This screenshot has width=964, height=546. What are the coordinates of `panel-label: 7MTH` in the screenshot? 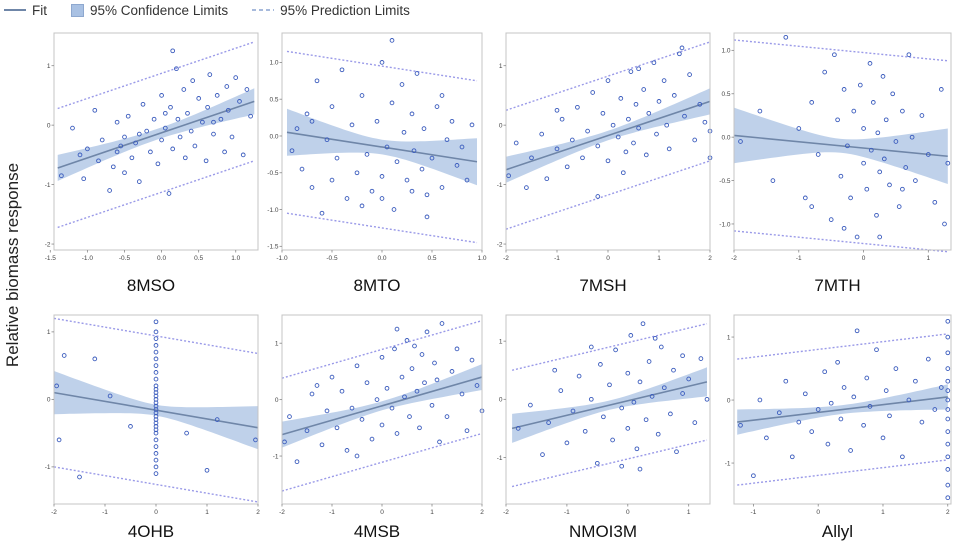 It's located at (837, 285).